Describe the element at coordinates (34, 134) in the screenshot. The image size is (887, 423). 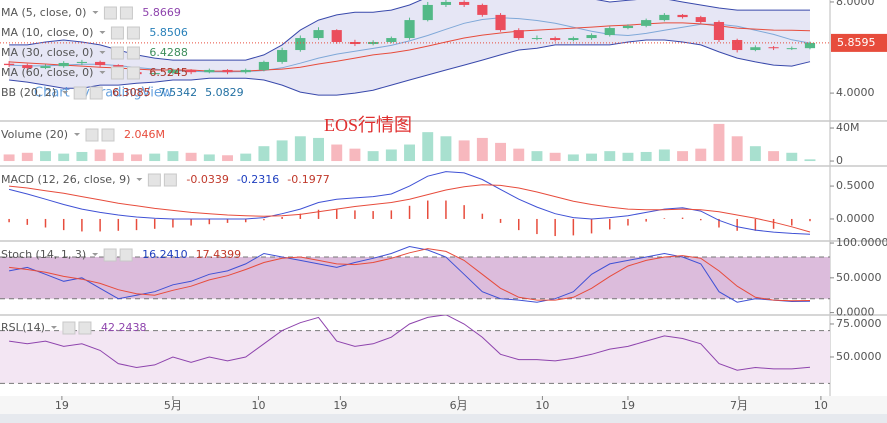
I see `legend-name: Volume (20)` at that location.